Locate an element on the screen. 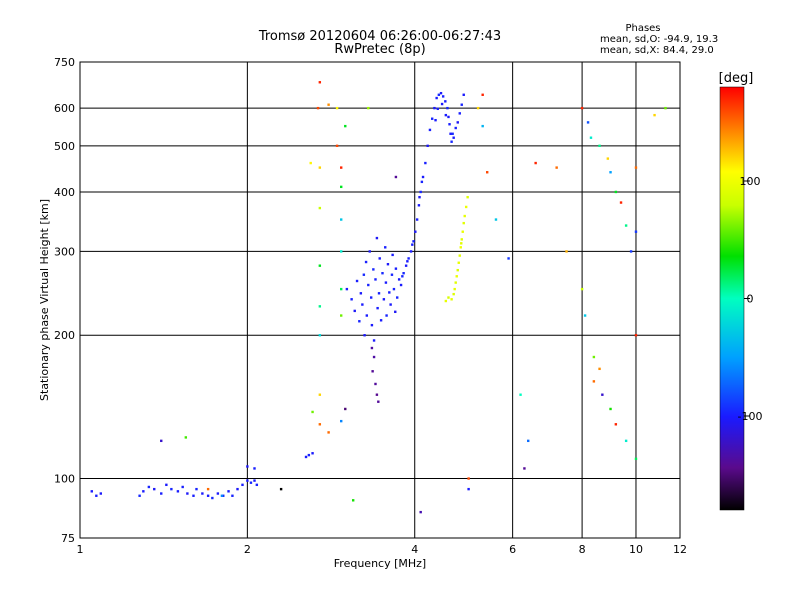  y-tick-label: 200 is located at coordinates (64, 335).